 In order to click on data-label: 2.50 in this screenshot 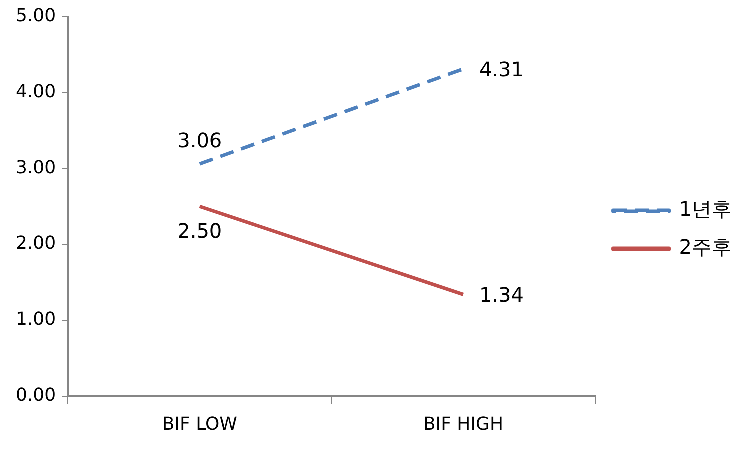, I will do `click(200, 230)`.